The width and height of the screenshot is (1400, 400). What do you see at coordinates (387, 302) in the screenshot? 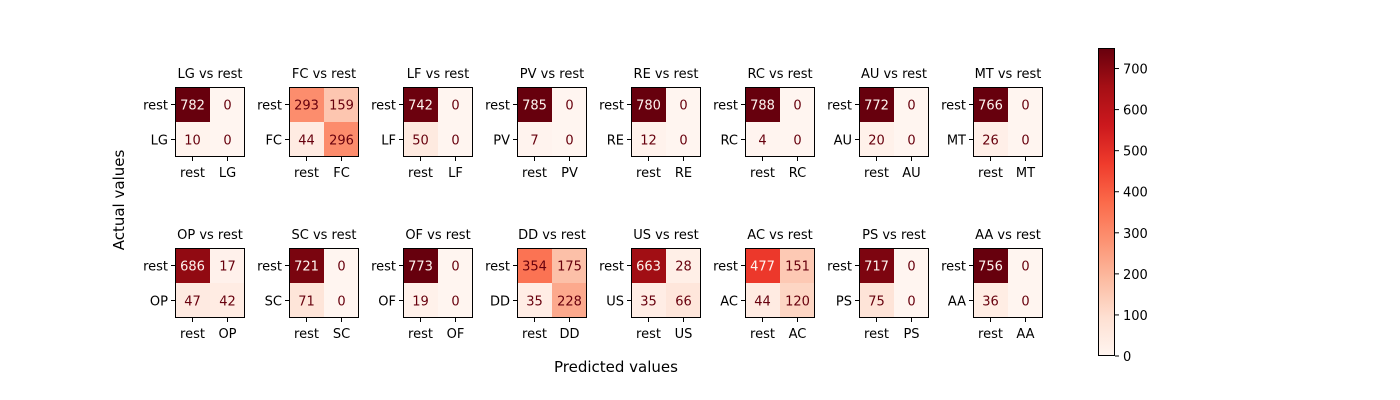
I see `y-tick-label: OF` at bounding box center [387, 302].